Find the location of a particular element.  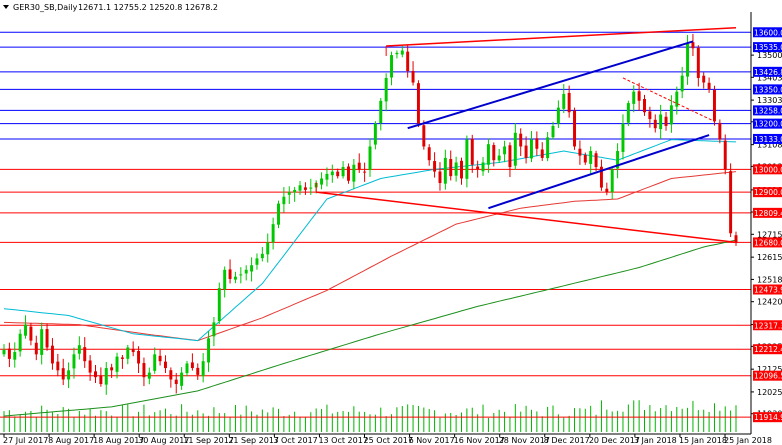

level-label: 13200.0 is located at coordinates (768, 124).